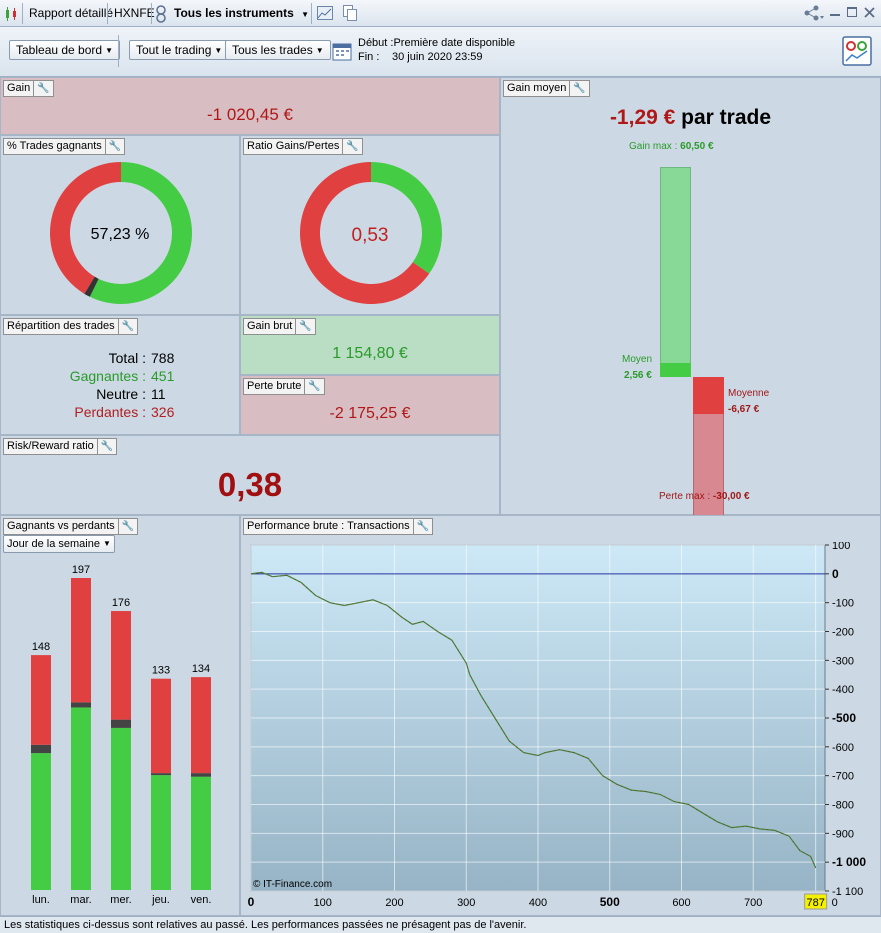  Describe the element at coordinates (869, 12) in the screenshot. I see `close-icon` at that location.